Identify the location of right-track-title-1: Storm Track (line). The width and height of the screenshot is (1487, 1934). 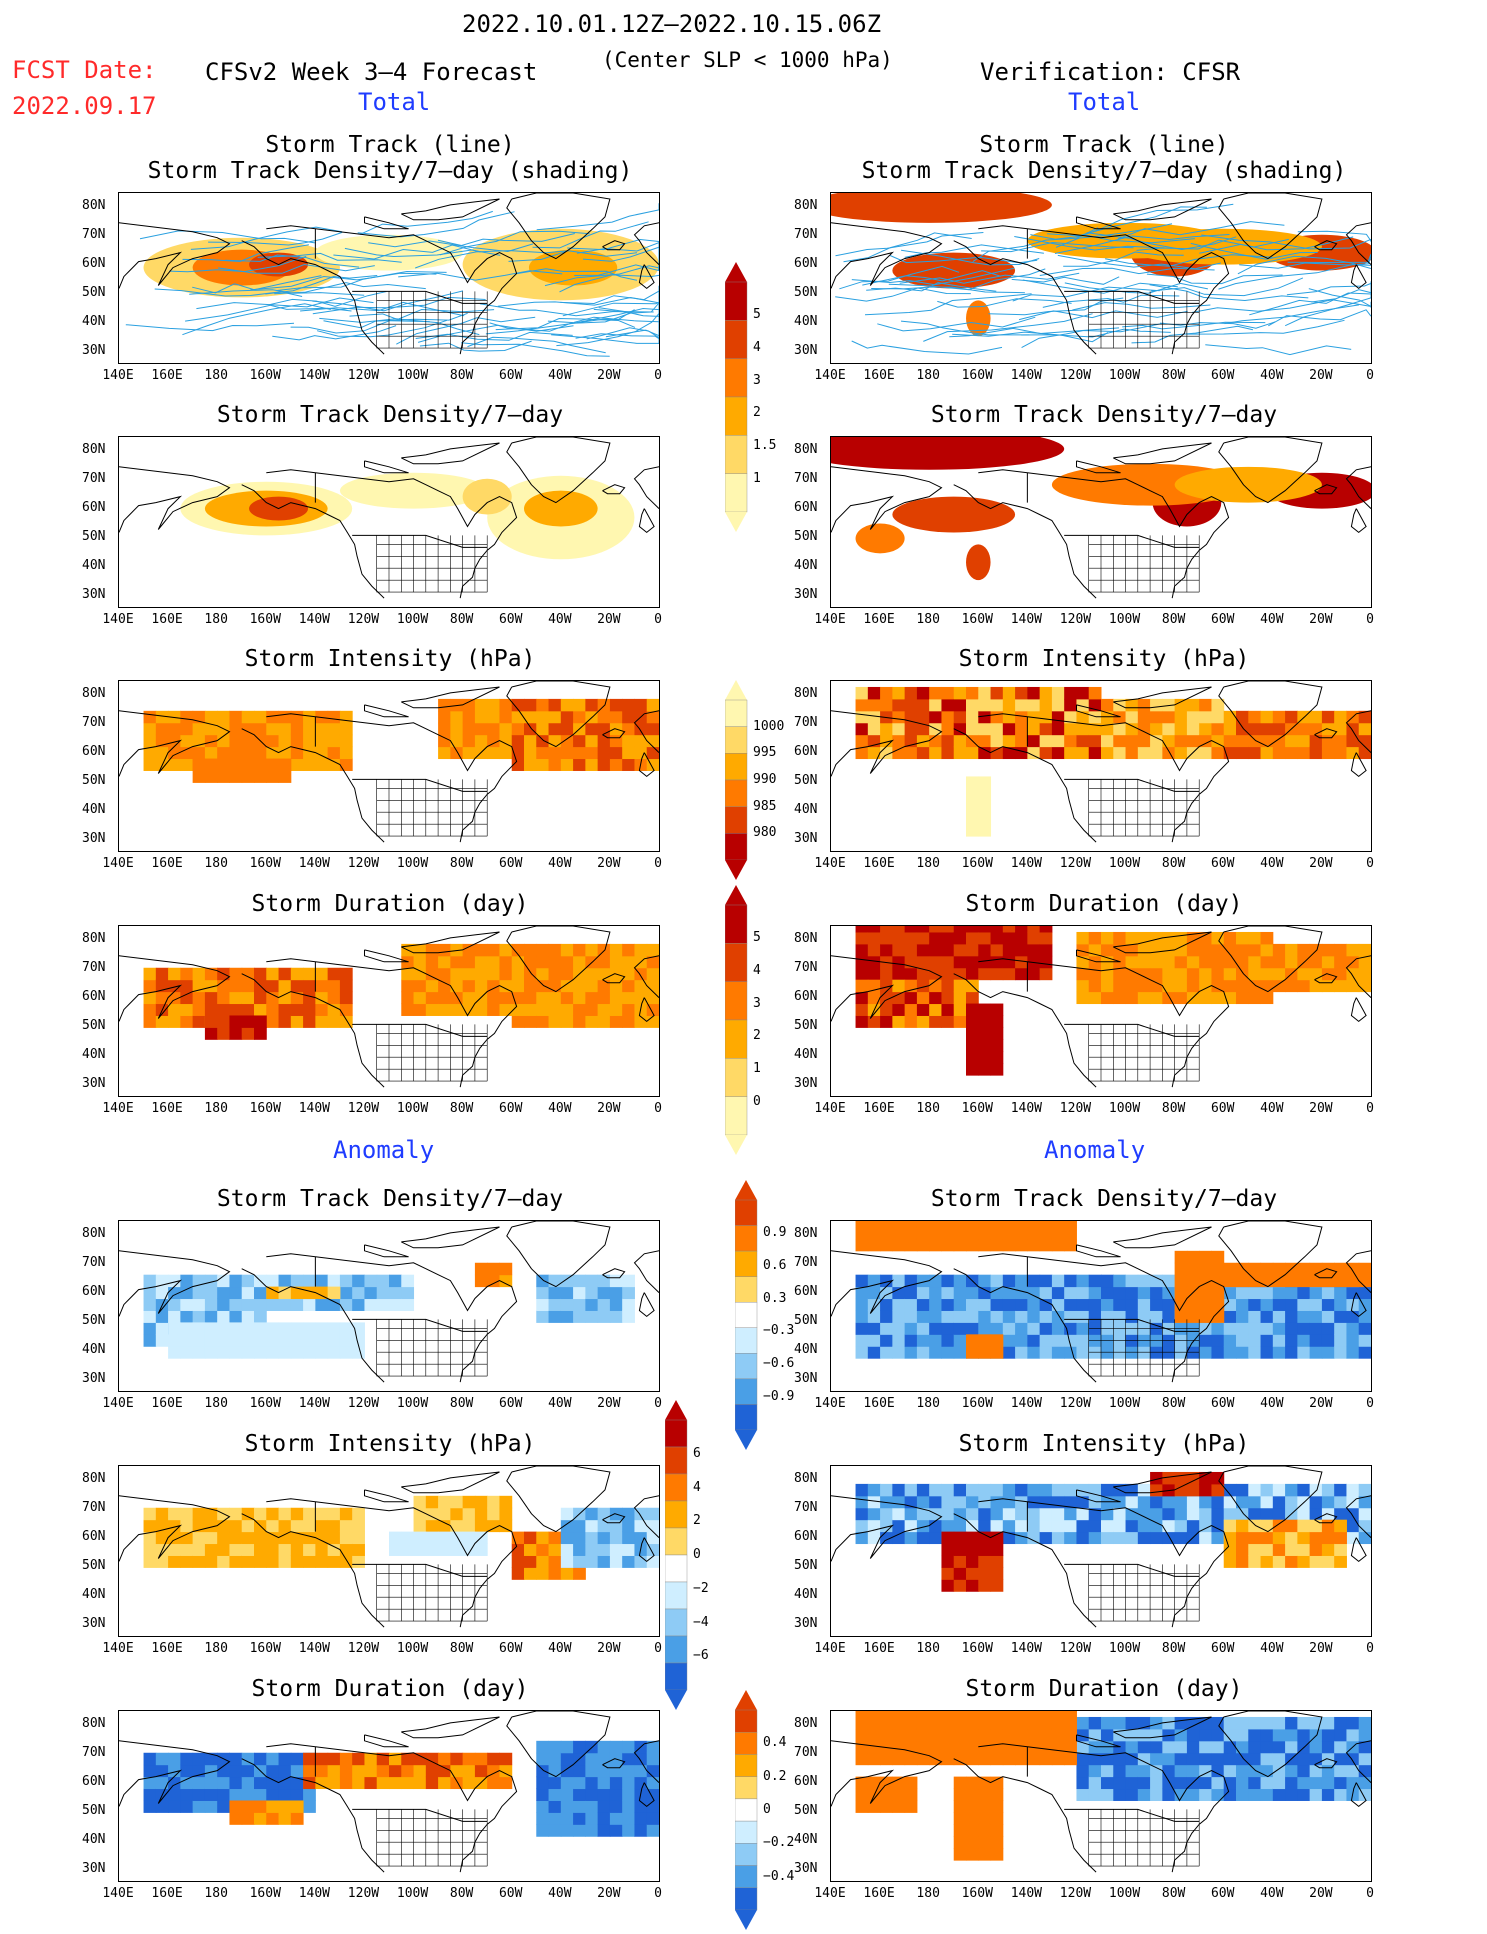
(1104, 145).